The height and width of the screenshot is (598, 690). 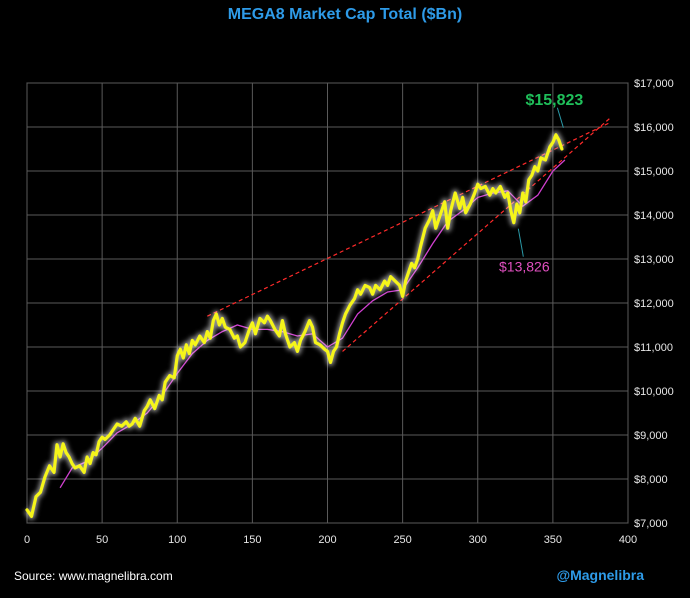 I want to click on y-tick-label: $9,000, so click(x=651, y=436).